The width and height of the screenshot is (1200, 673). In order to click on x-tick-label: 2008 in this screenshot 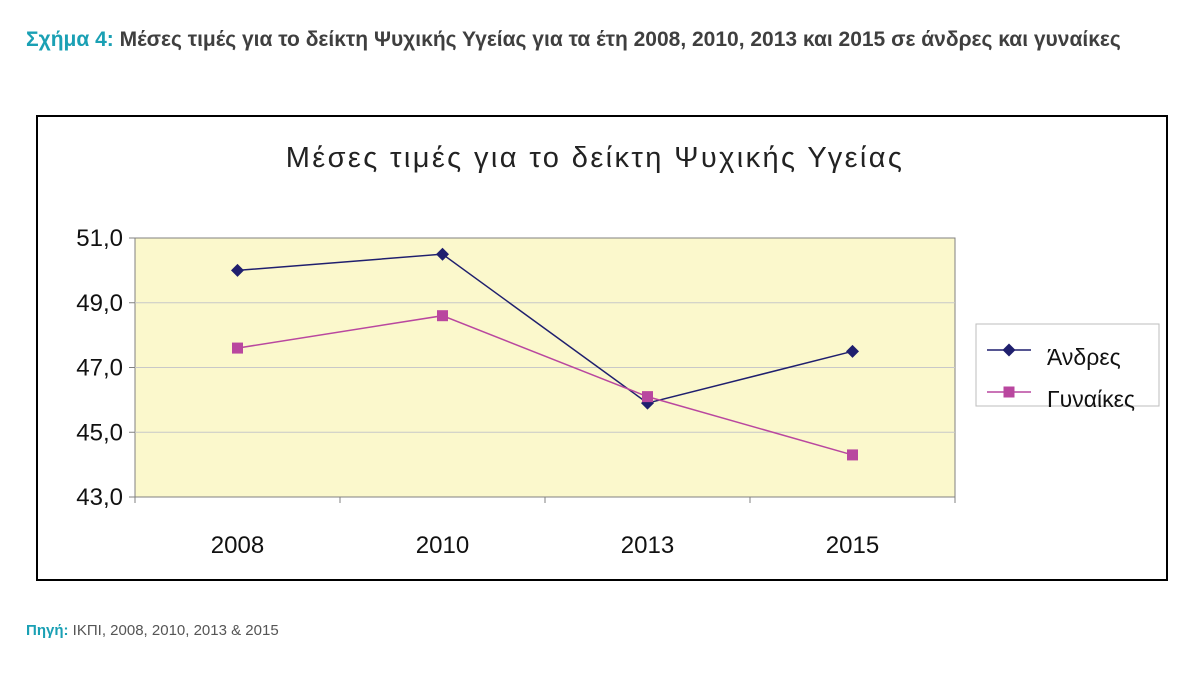, I will do `click(237, 545)`.